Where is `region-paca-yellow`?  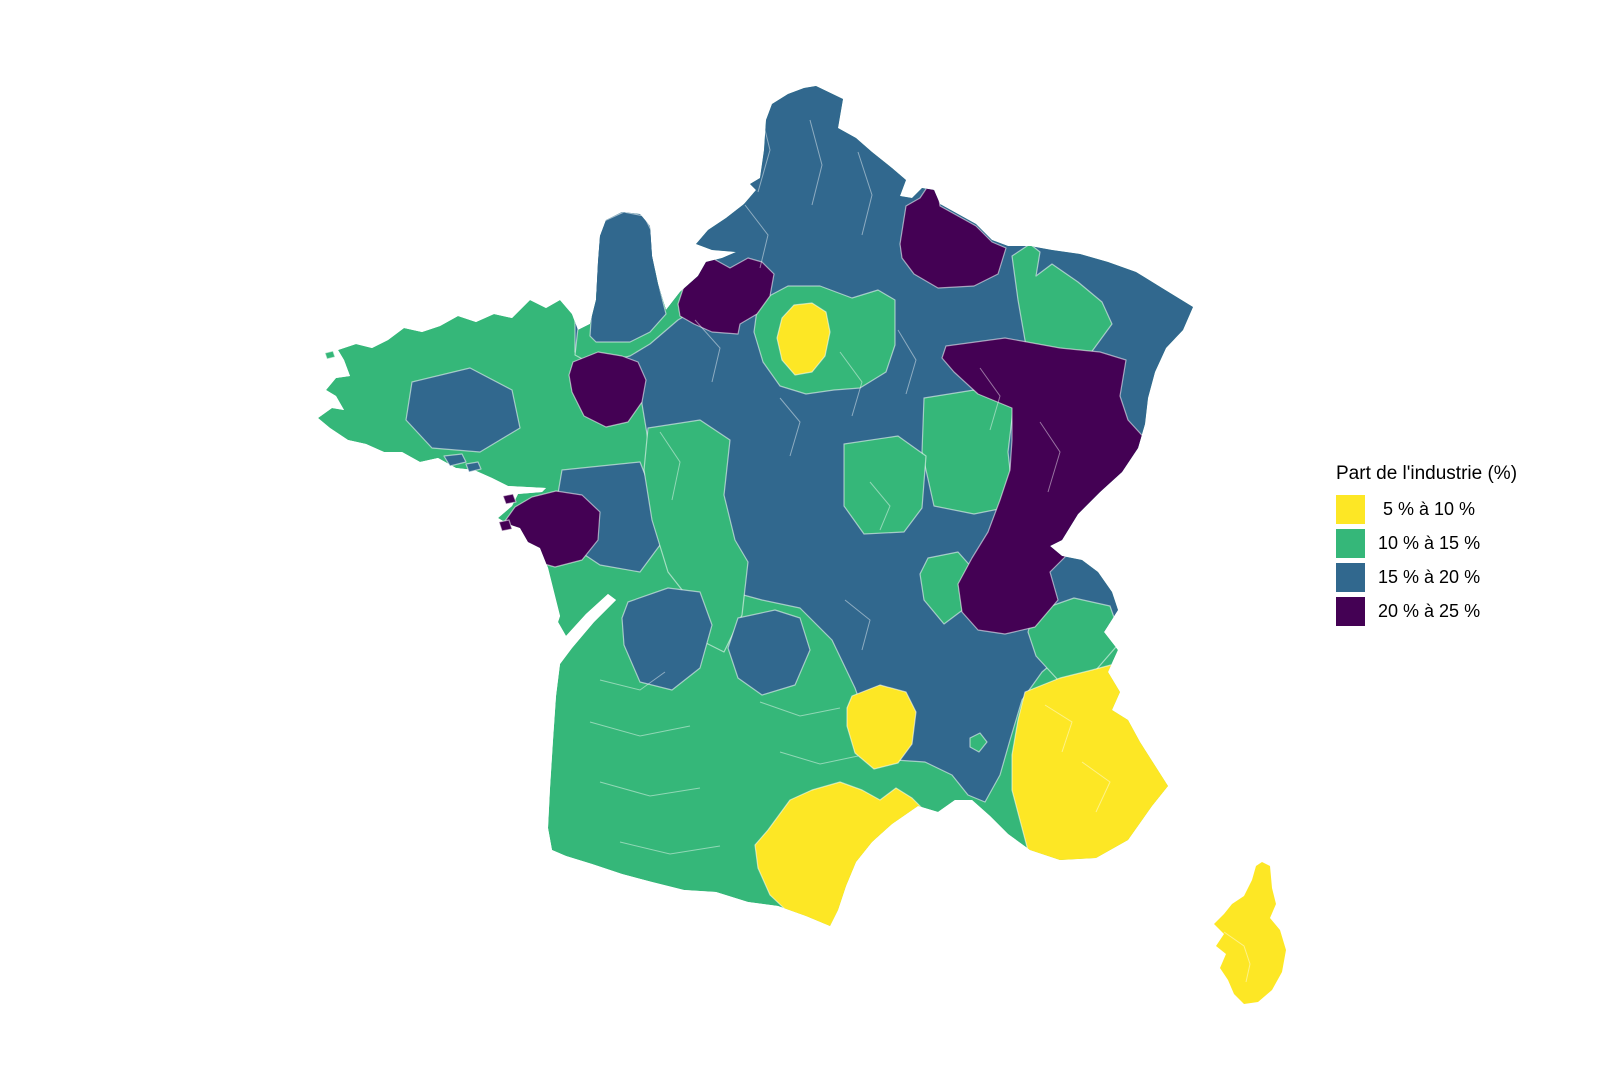 region-paca-yellow is located at coordinates (1102, 791).